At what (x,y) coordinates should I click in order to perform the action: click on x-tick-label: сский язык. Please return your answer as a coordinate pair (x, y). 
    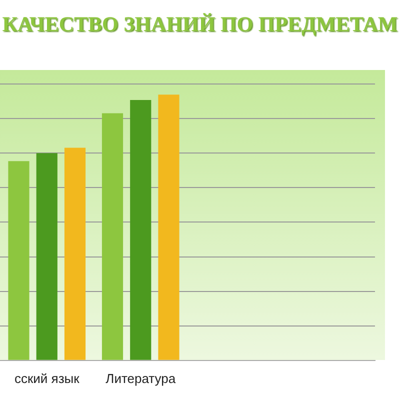
    Looking at the image, I should click on (47, 378).